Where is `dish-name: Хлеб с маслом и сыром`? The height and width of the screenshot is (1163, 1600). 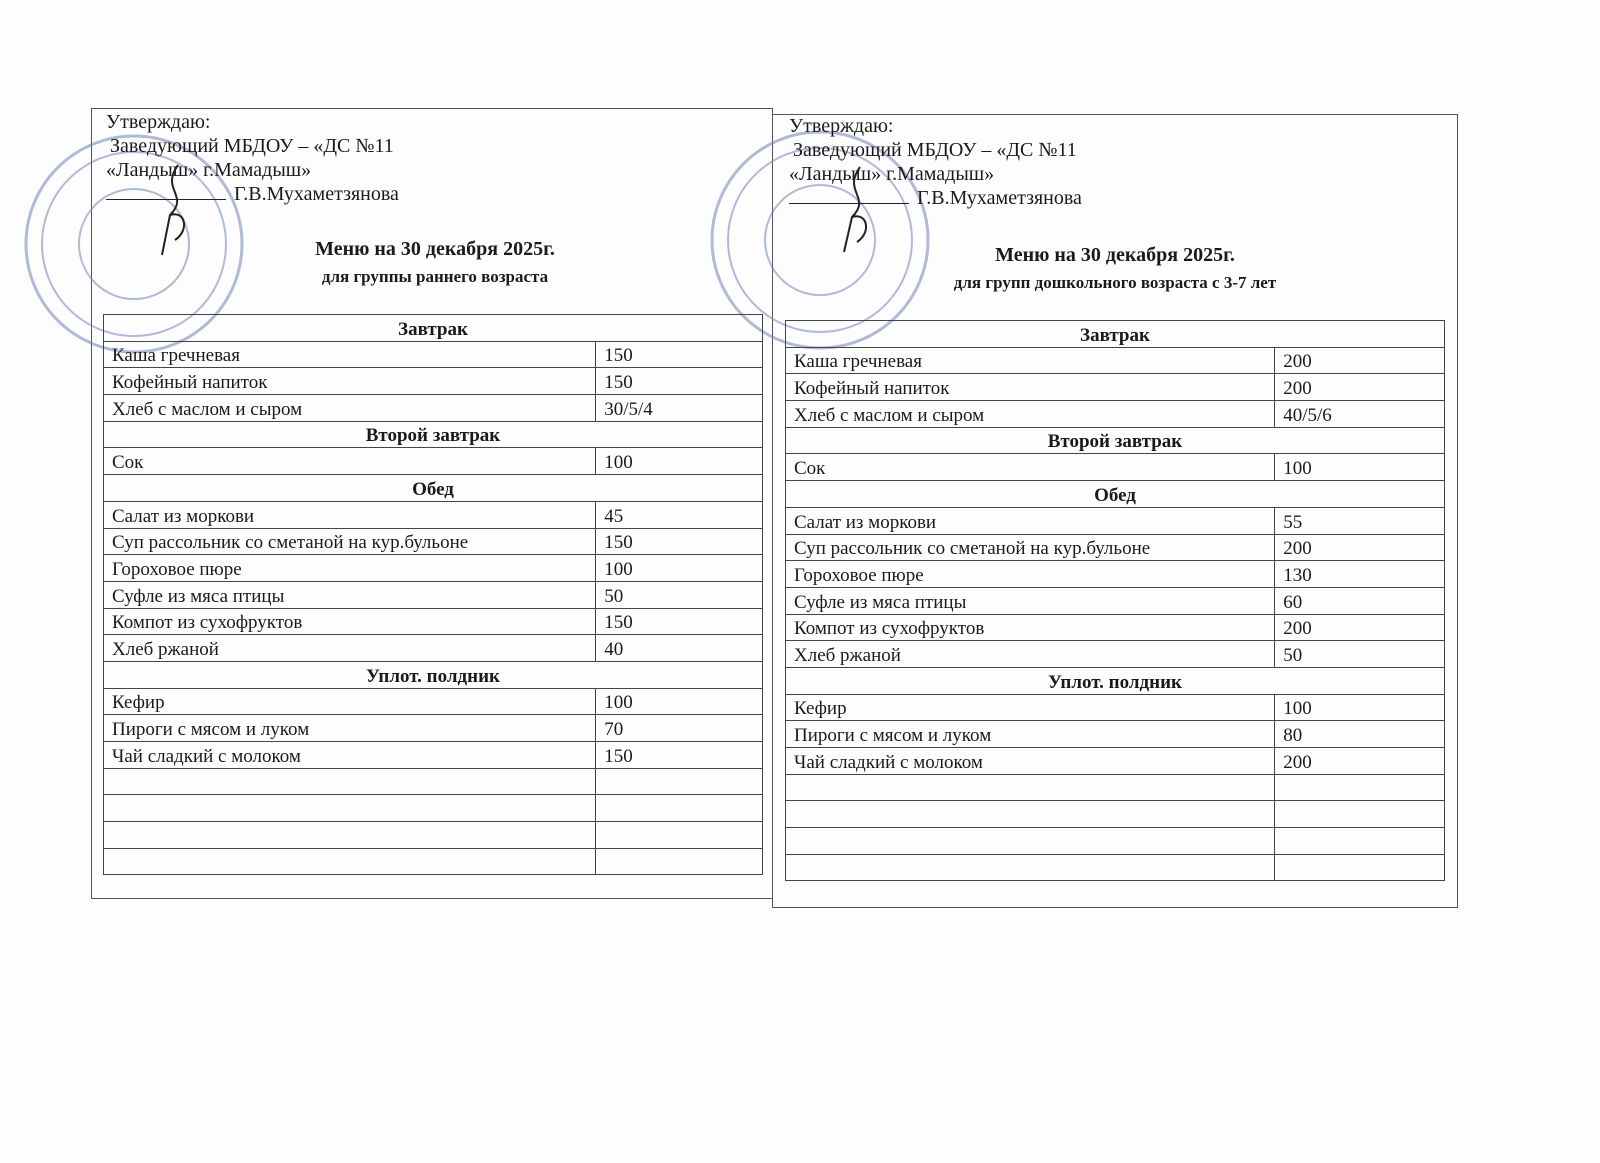
dish-name: Хлеб с маслом и сыром is located at coordinates (349, 408).